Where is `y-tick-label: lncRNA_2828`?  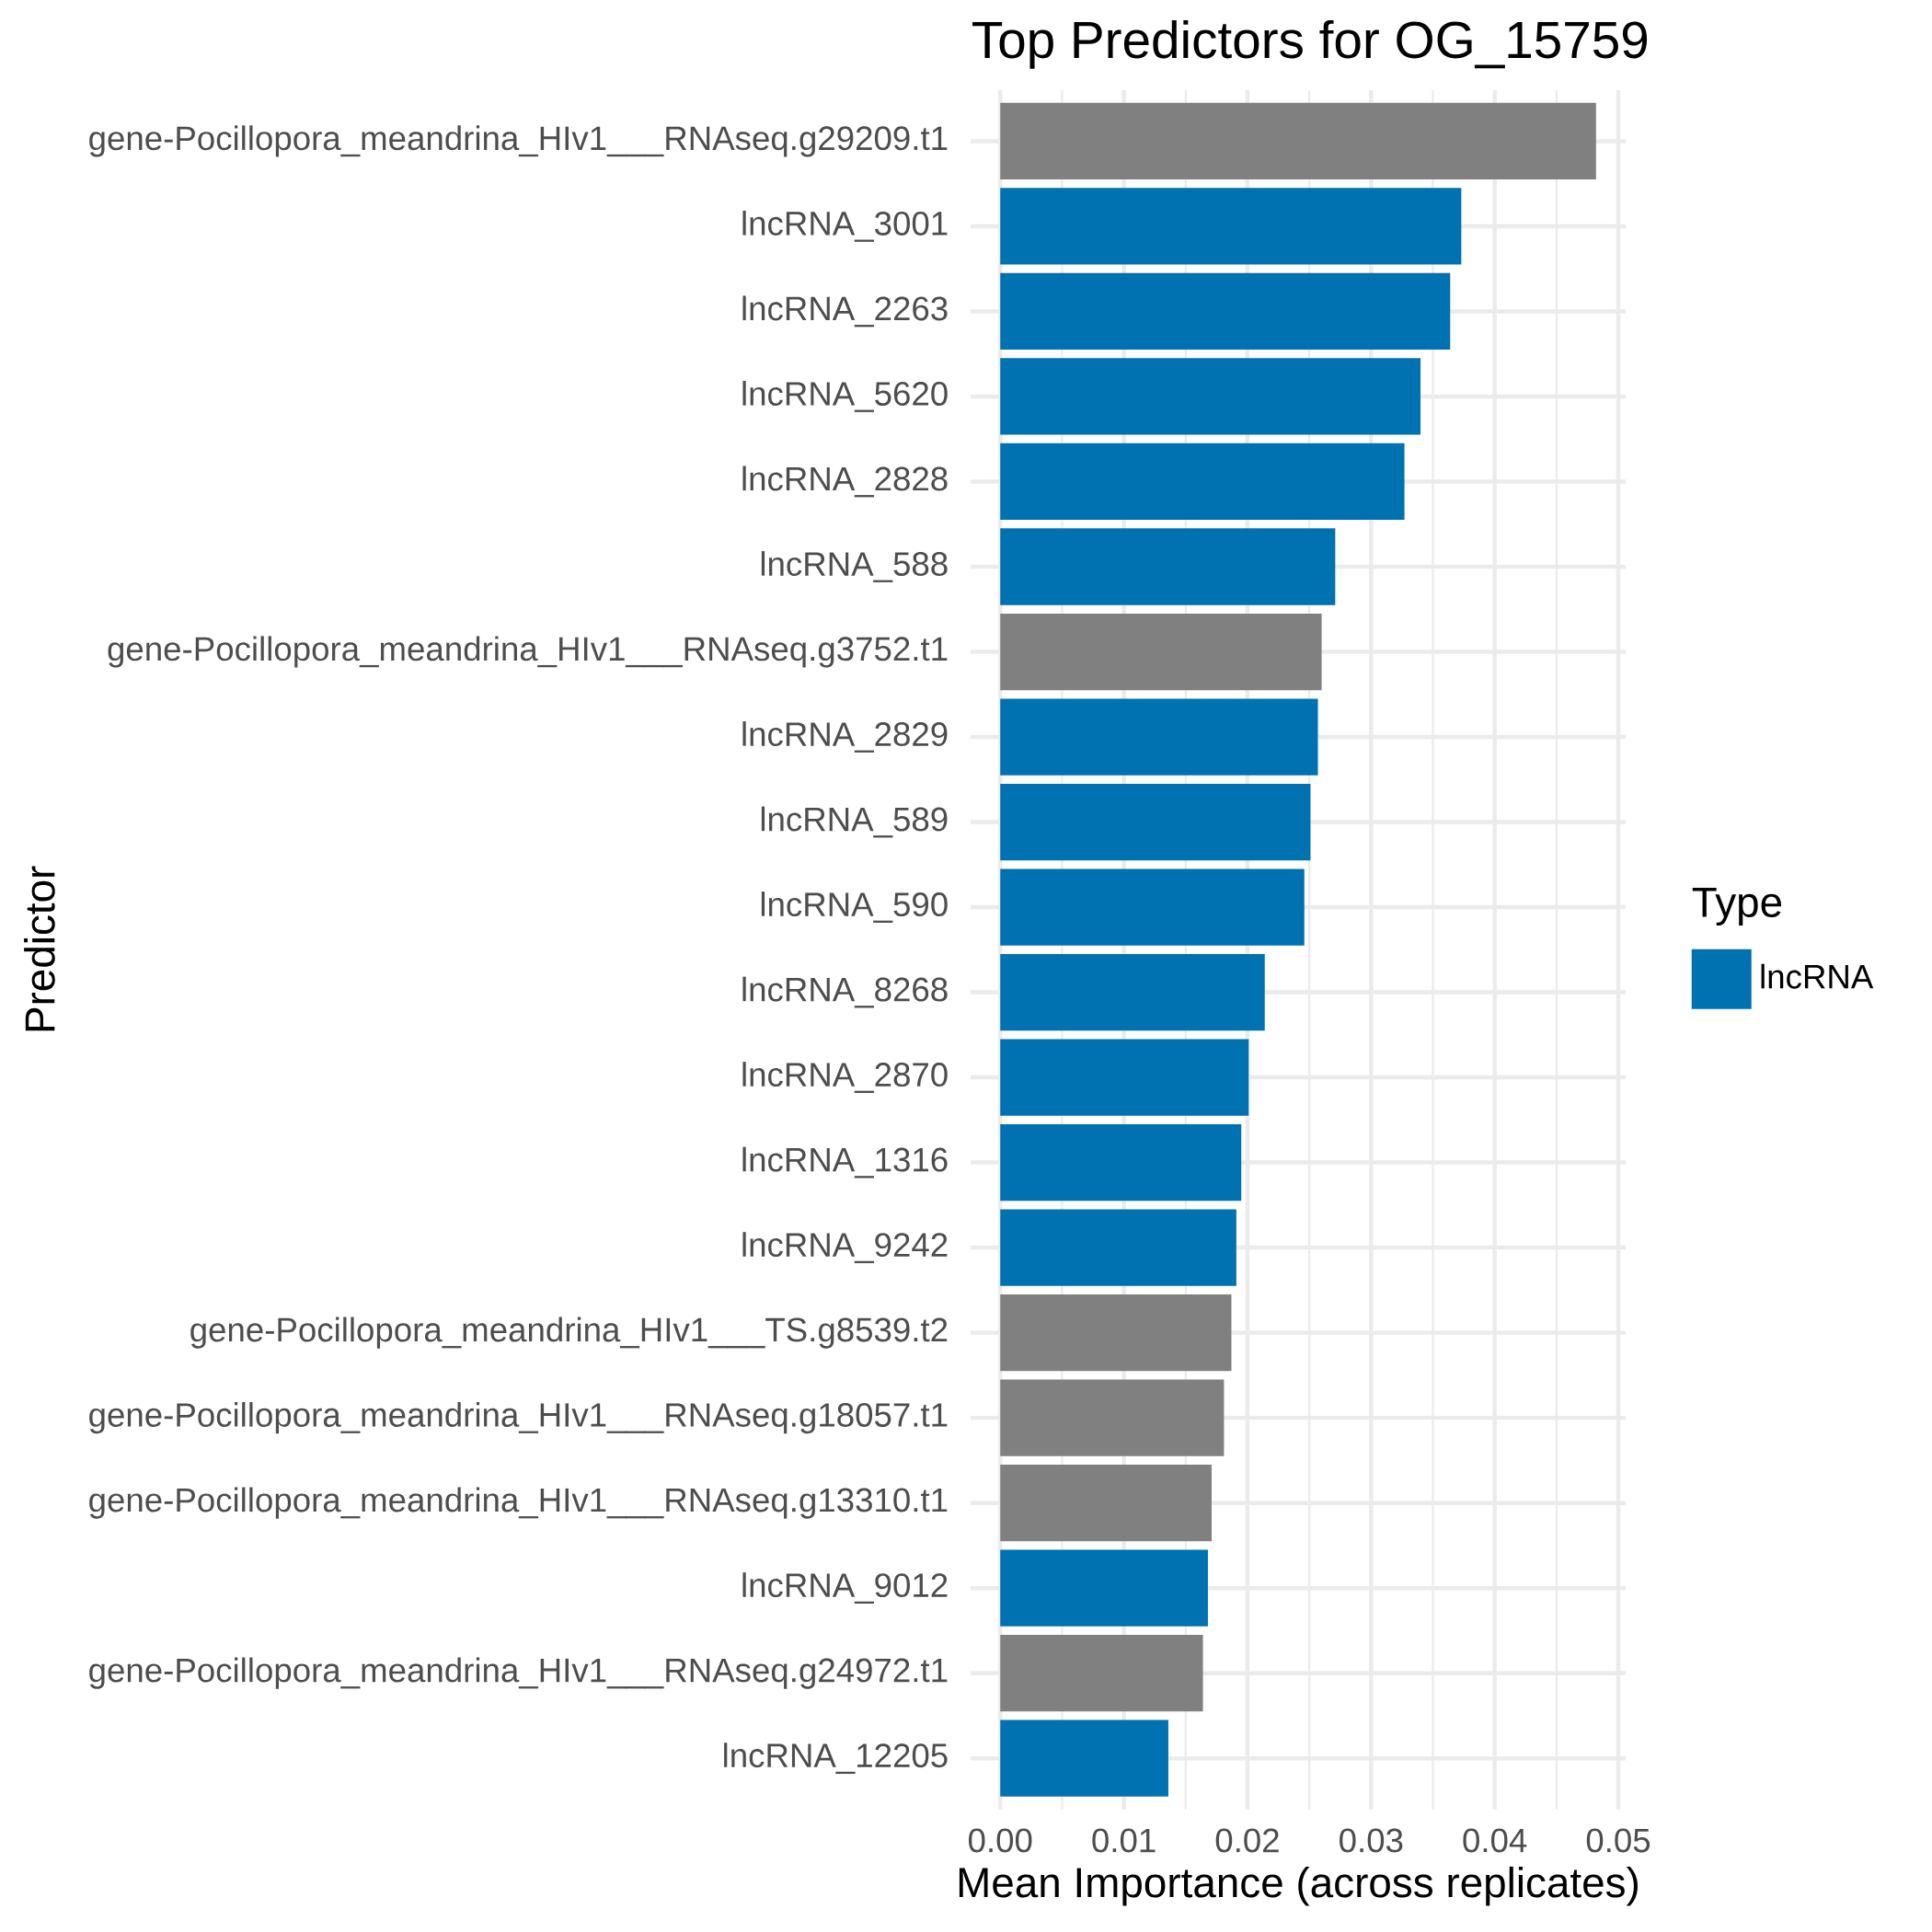
y-tick-label: lncRNA_2828 is located at coordinates (845, 482).